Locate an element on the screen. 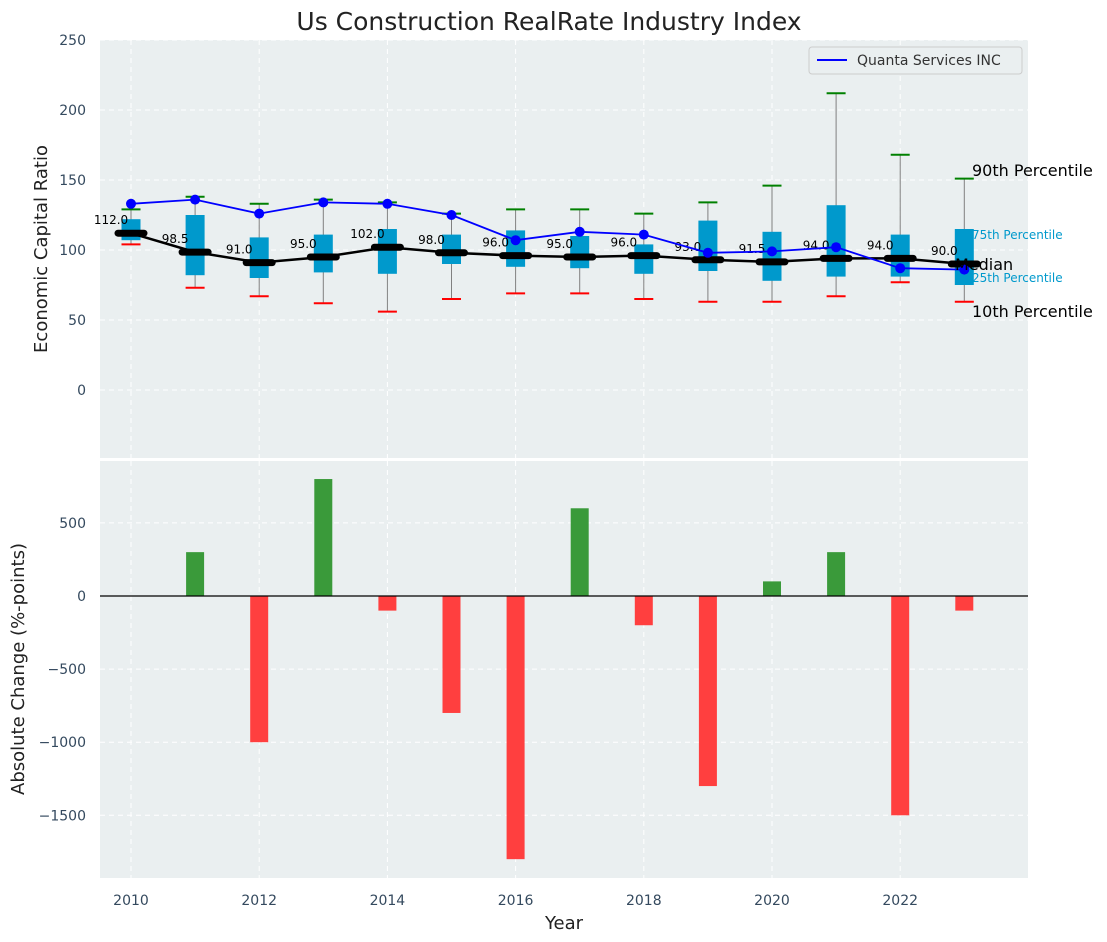 The width and height of the screenshot is (1107, 942). x-tick-label: 2022 is located at coordinates (900, 901).